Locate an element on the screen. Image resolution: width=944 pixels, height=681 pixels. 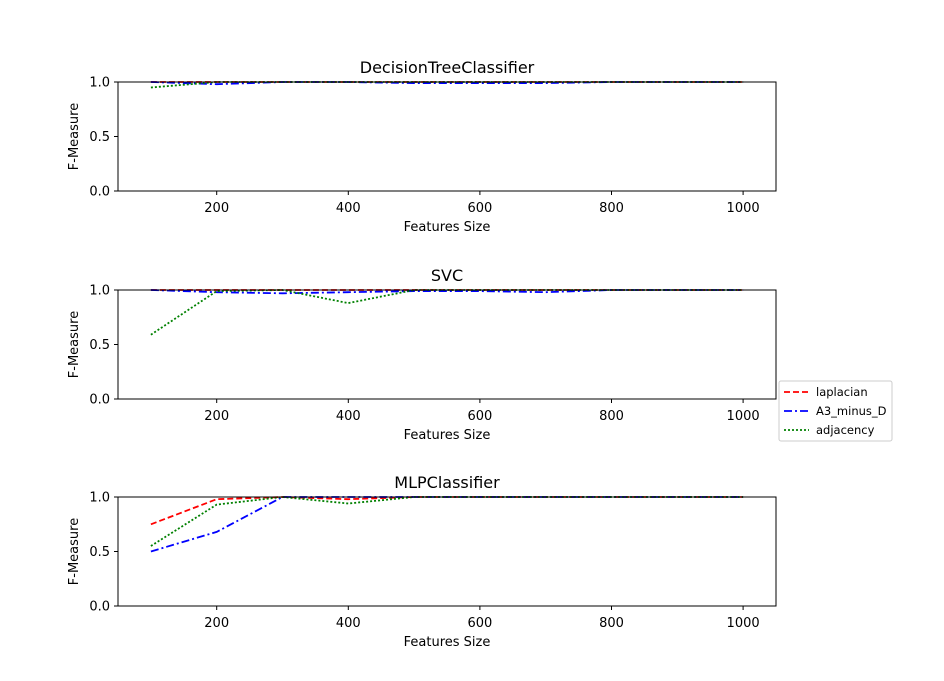
legend-label: adjacency is located at coordinates (845, 430).